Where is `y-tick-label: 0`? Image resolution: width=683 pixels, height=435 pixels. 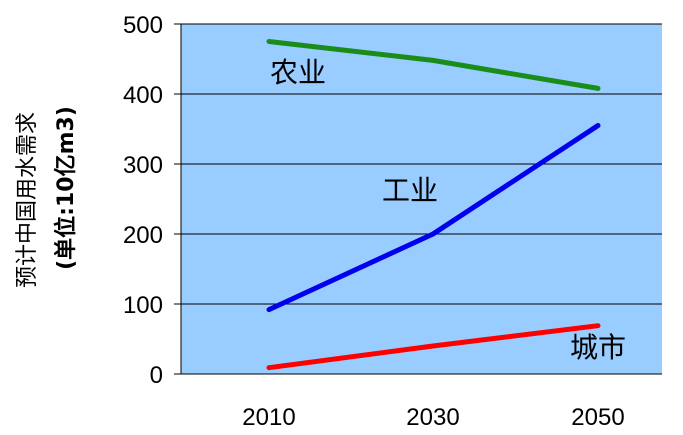
y-tick-label: 0 is located at coordinates (156, 375).